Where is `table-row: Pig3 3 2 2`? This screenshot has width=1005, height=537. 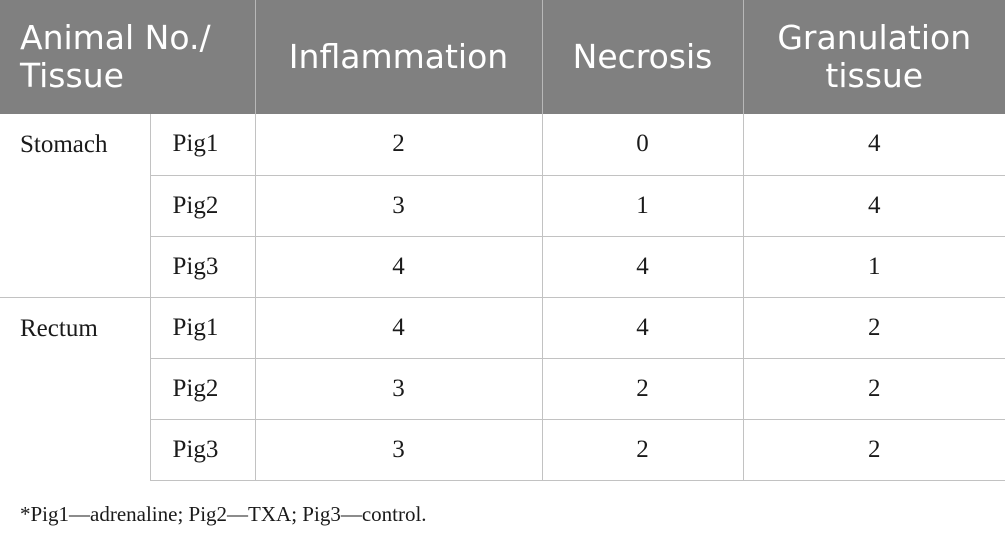
table-row: Pig3 3 2 2 is located at coordinates (502, 449).